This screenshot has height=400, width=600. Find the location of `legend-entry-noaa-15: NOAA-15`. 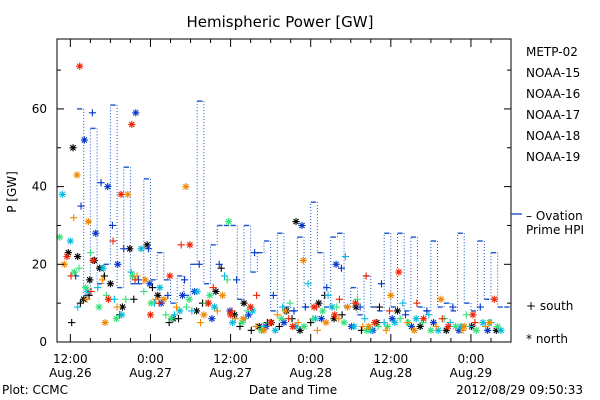

legend-entry-noaa-15: NOAA-15 is located at coordinates (553, 73).